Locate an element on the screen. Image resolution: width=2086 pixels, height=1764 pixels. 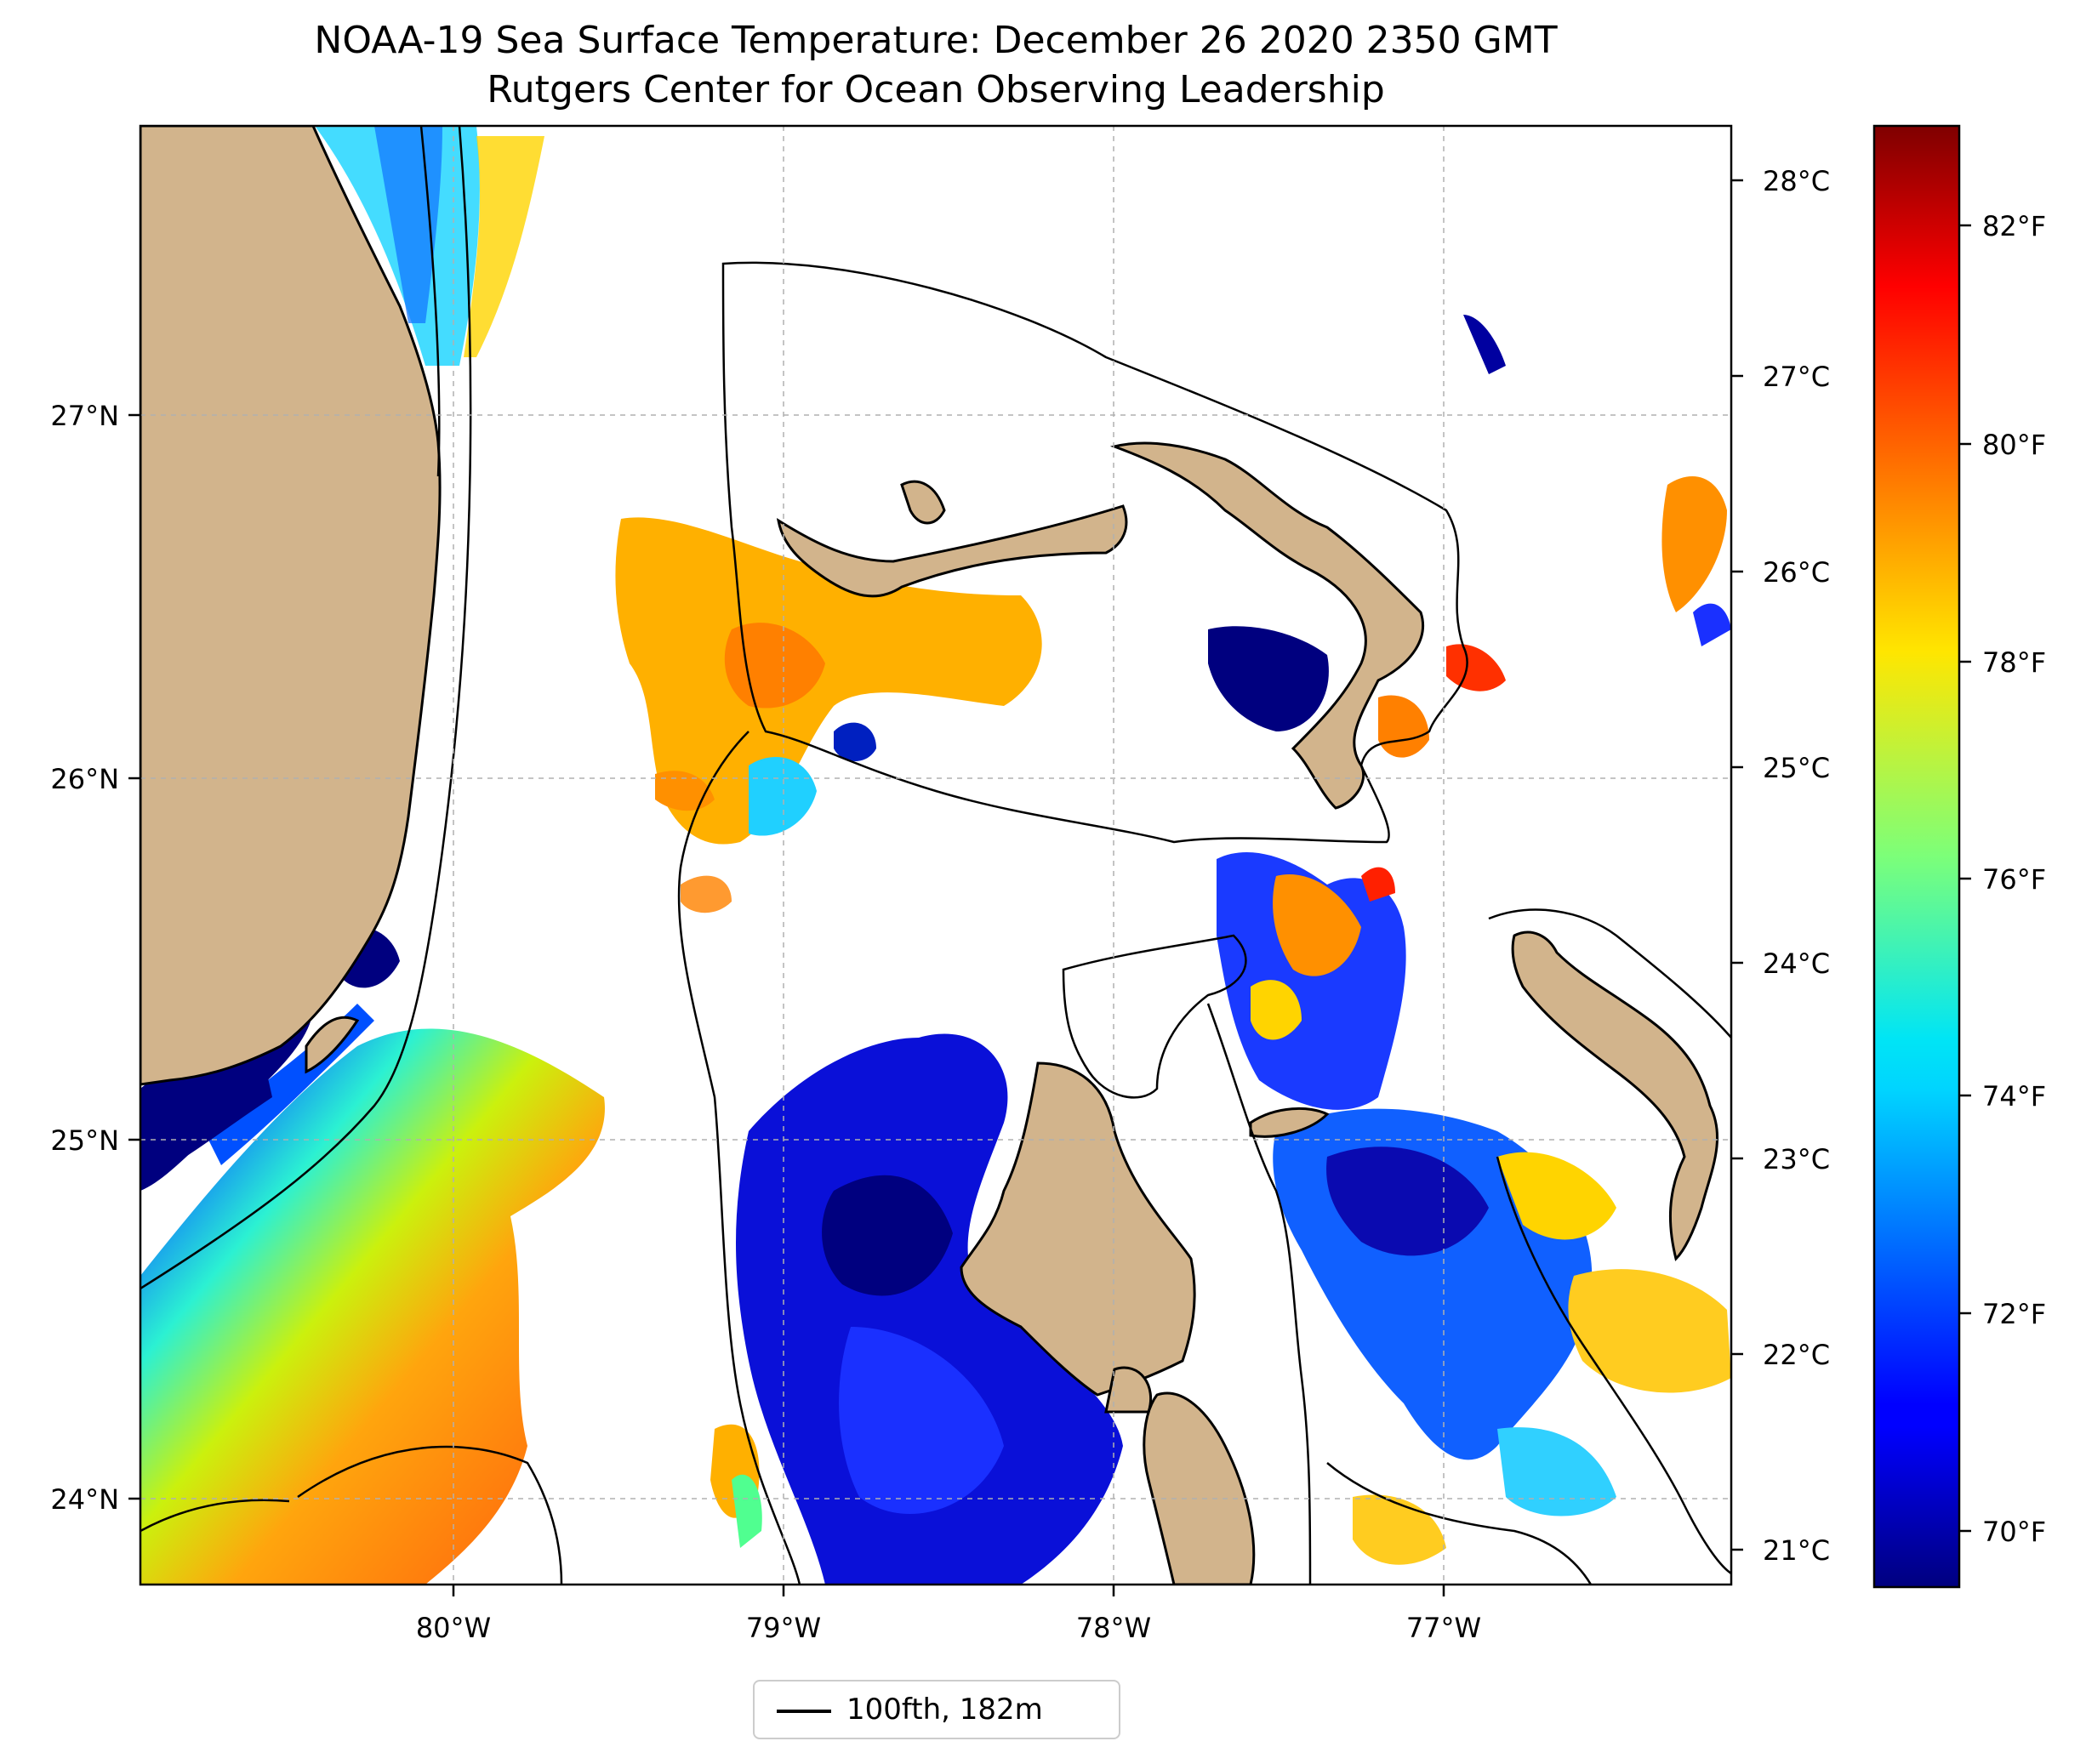
celsius-label-26: 26°C is located at coordinates (1797, 572).